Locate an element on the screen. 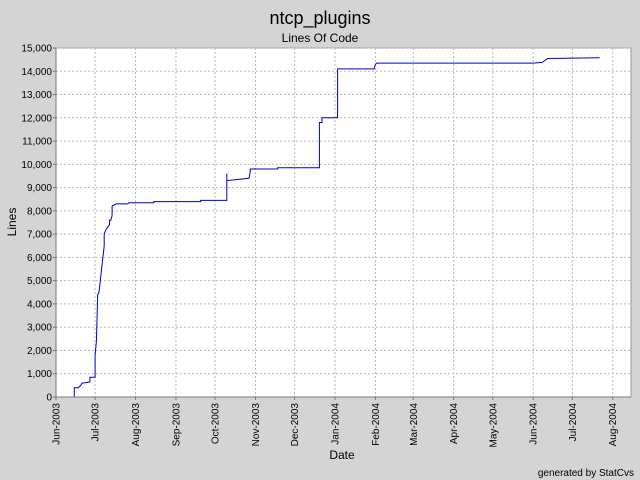 The height and width of the screenshot is (480, 640). y-axis-title: Lines is located at coordinates (12, 222).